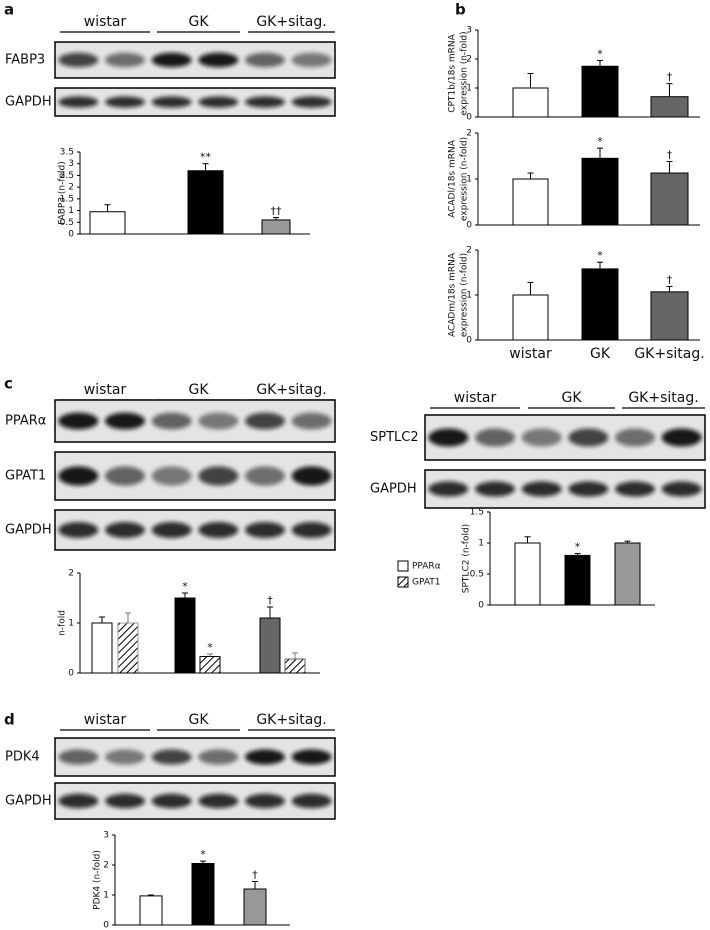 The width and height of the screenshot is (710, 930). What do you see at coordinates (98, 880) in the screenshot?
I see `y-axis-label: PDK4 (n-fold)` at bounding box center [98, 880].